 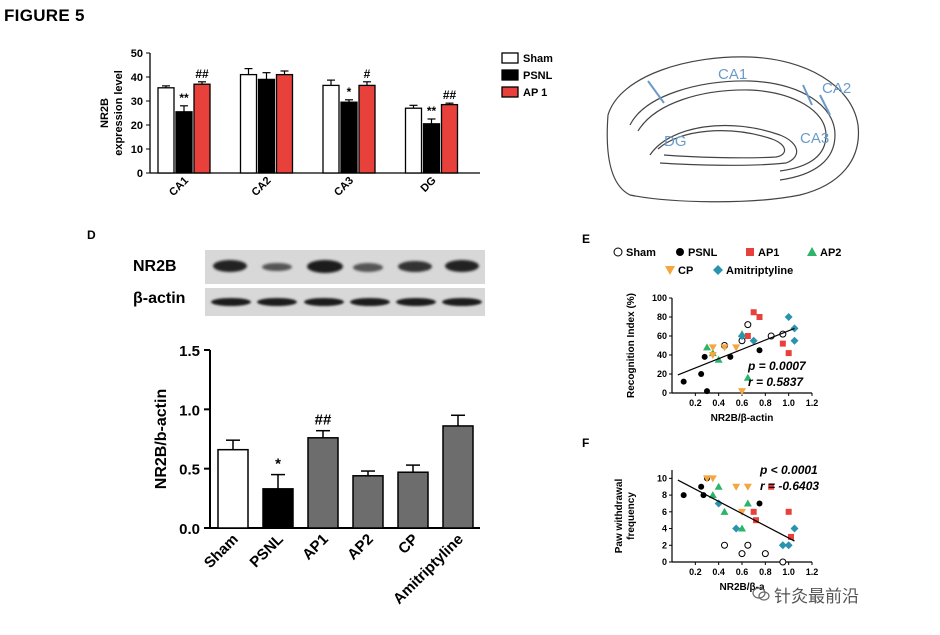 I want to click on region-label-dg: DG, so click(x=675, y=141).